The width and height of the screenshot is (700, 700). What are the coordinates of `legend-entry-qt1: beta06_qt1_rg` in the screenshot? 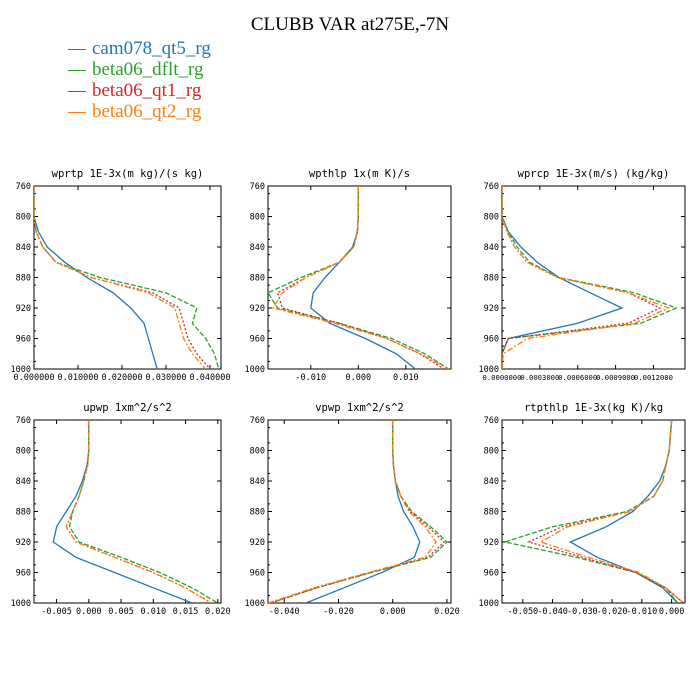 It's located at (139, 90).